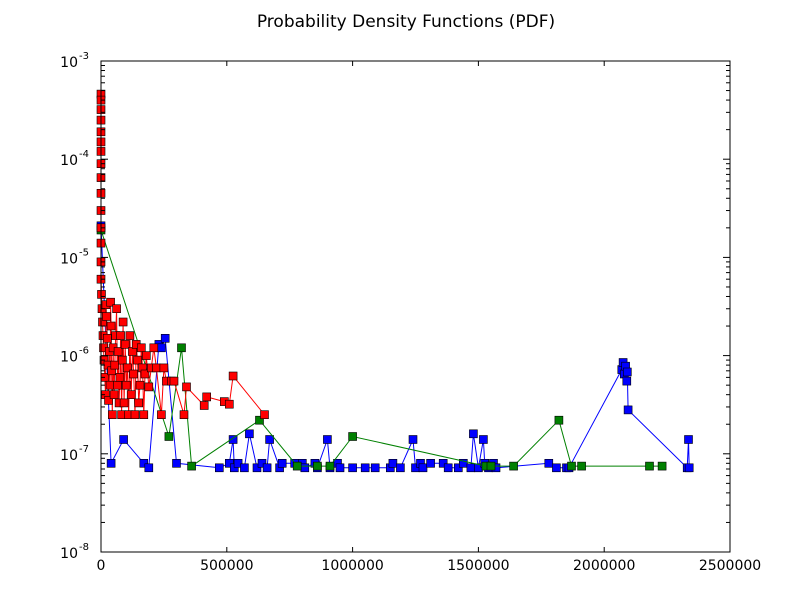 The image size is (812, 612). I want to click on x-tick-label: 0, so click(101, 566).